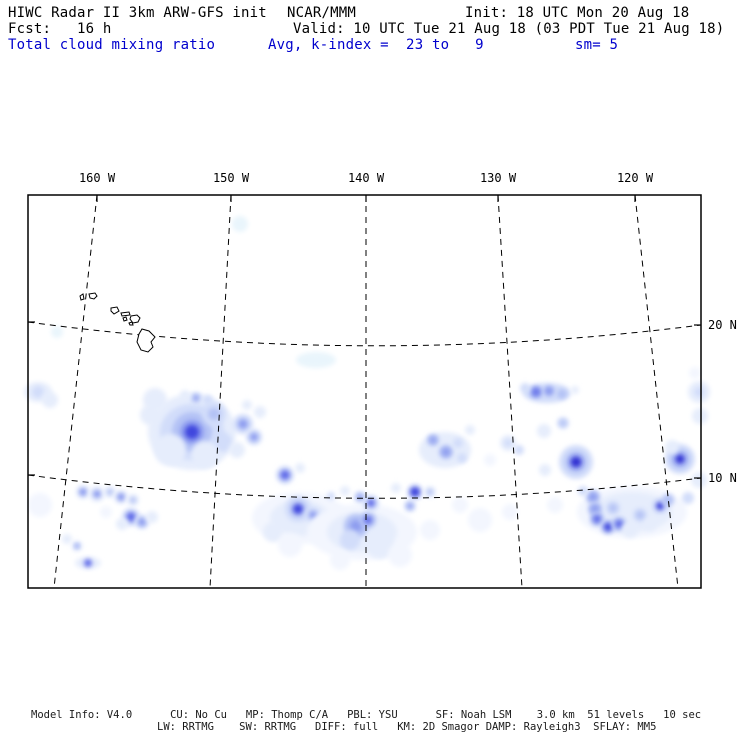  I want to click on org-name: NCAR/MMM, so click(322, 13).